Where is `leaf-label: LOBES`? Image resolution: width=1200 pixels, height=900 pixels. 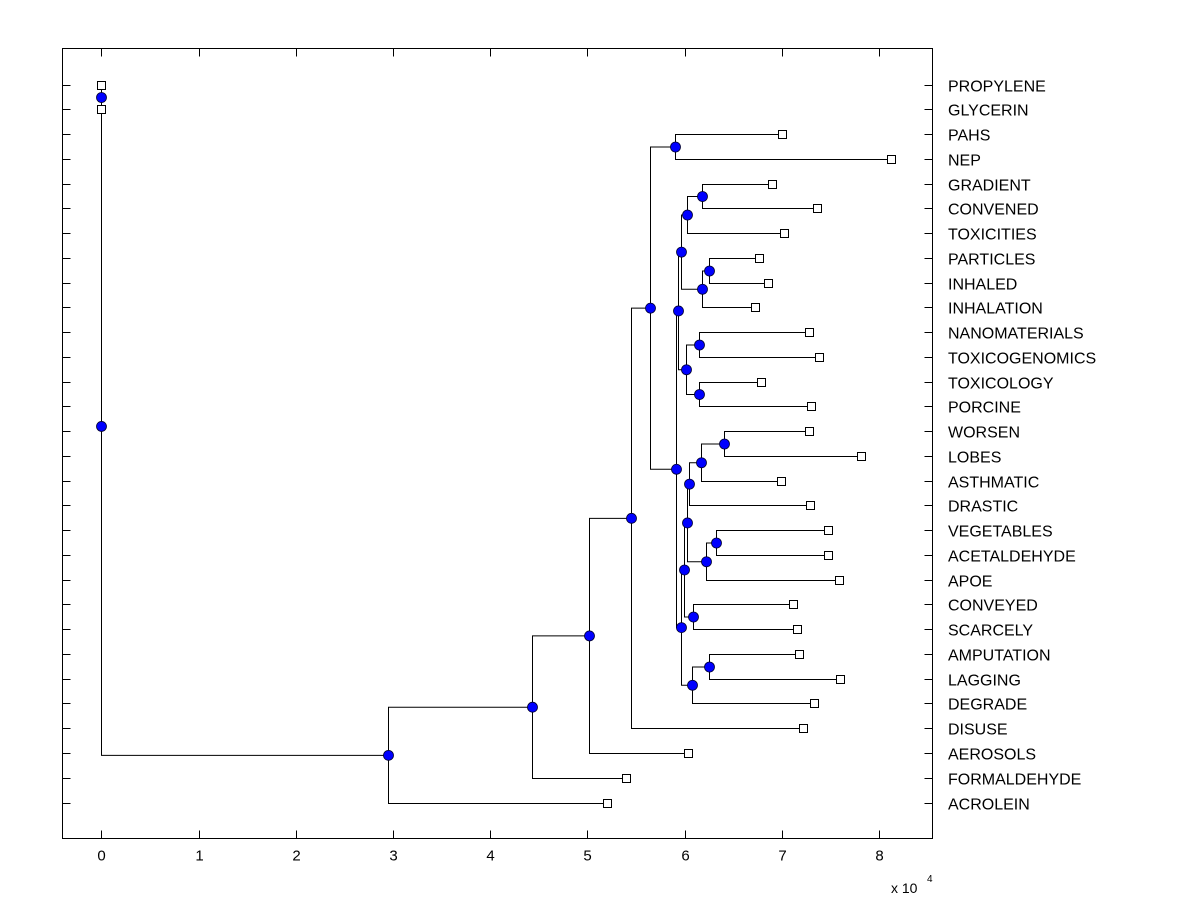 leaf-label: LOBES is located at coordinates (974, 458).